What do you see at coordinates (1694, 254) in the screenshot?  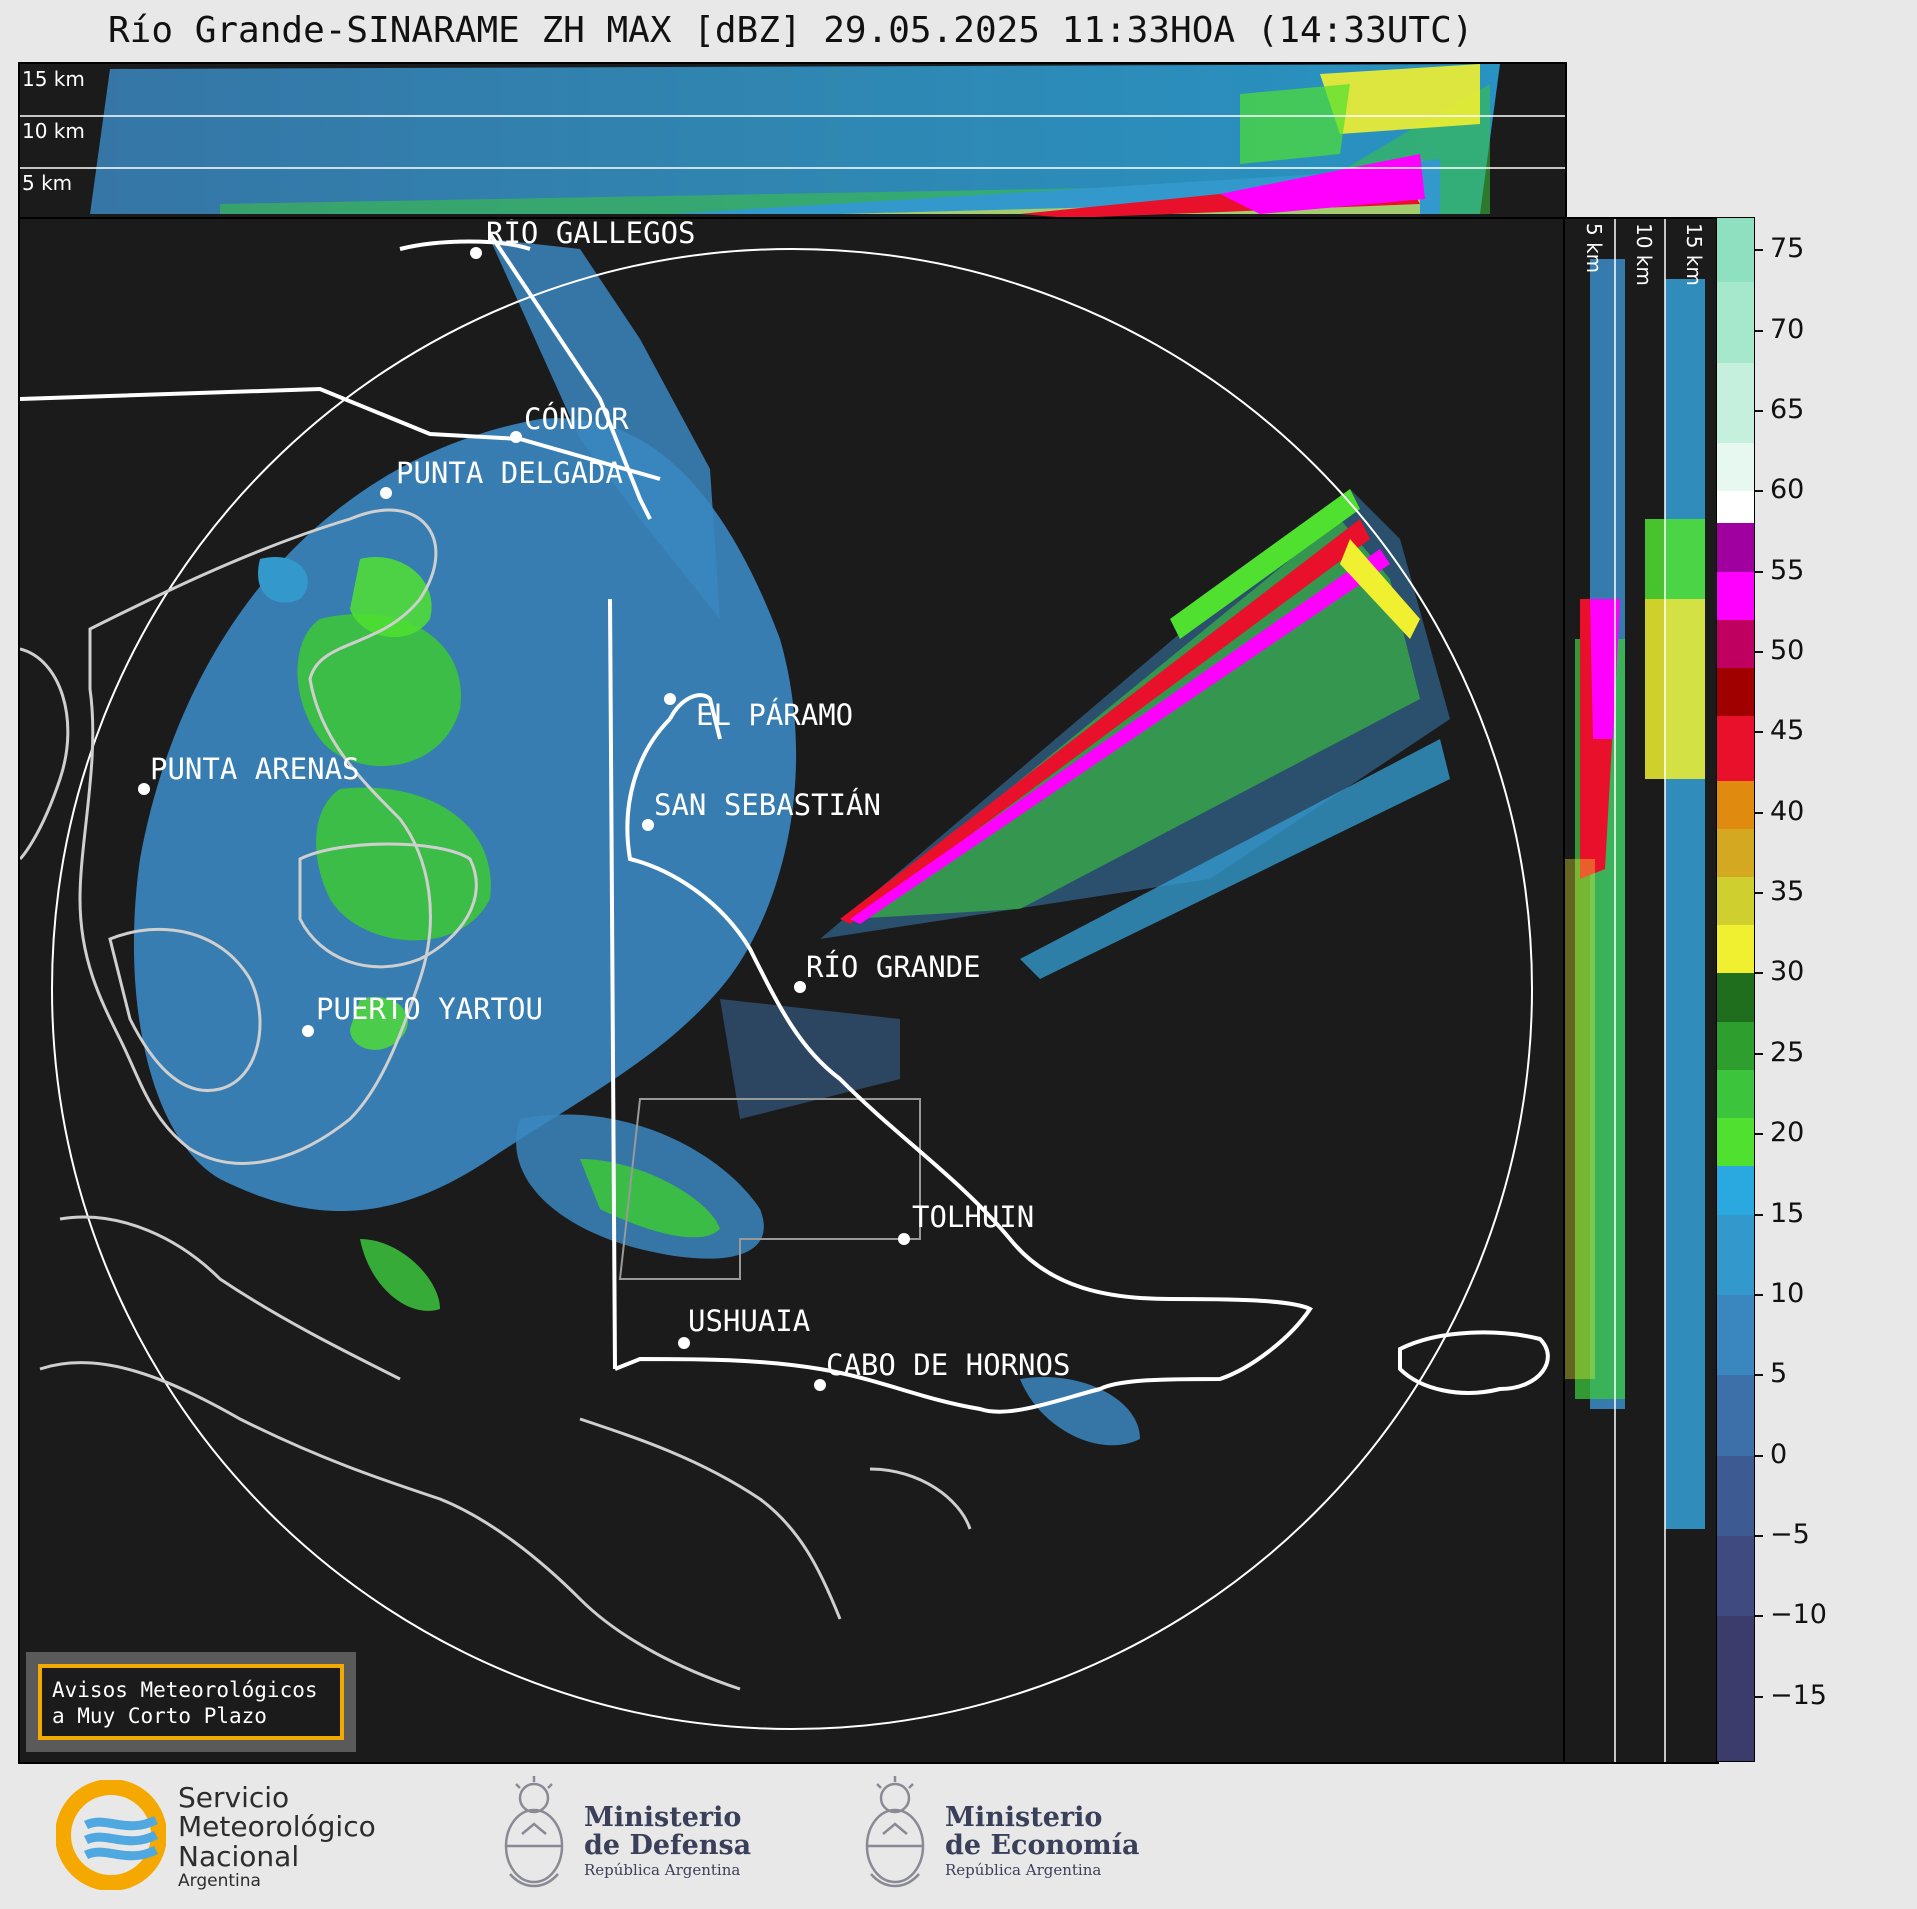 I see `side-height-label: 15 km` at bounding box center [1694, 254].